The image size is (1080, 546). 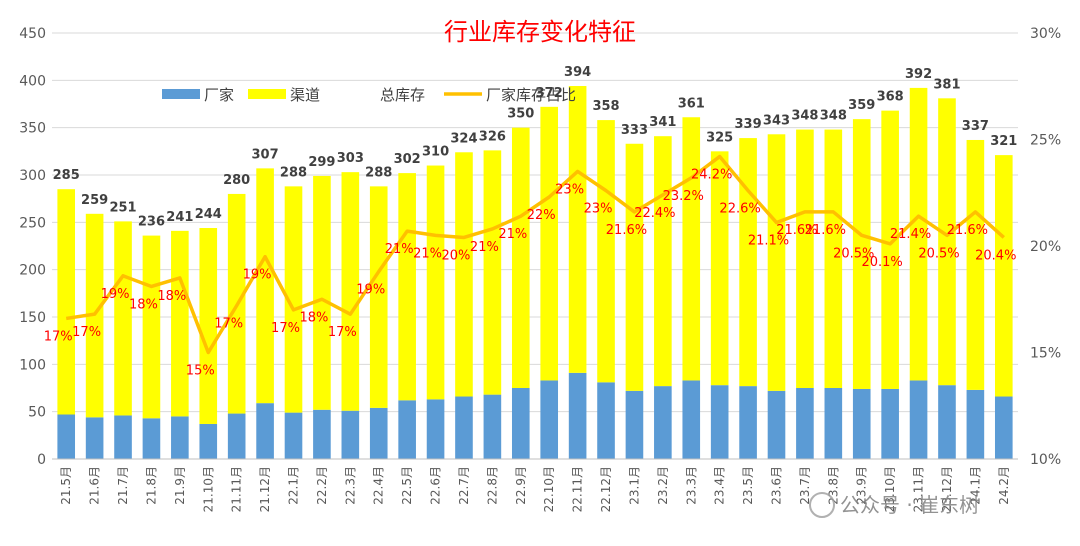 I want to click on total-label: 326, so click(x=492, y=136).